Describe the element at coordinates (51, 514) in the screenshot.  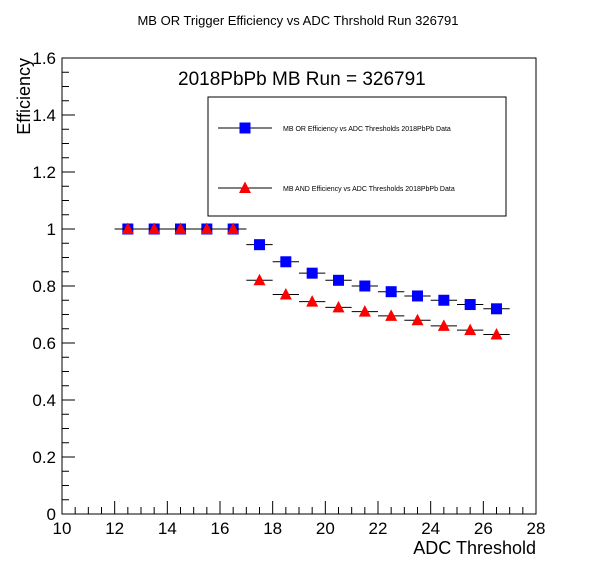
I see `y-tick-label: 0` at that location.